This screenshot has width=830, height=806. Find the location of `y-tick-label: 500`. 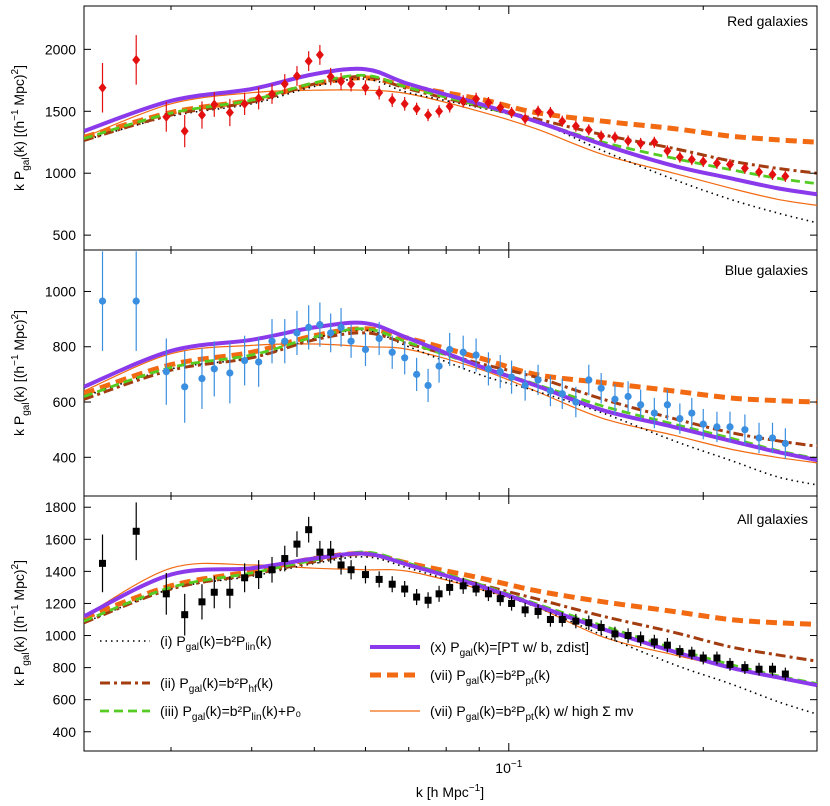

y-tick-label: 500 is located at coordinates (65, 235).